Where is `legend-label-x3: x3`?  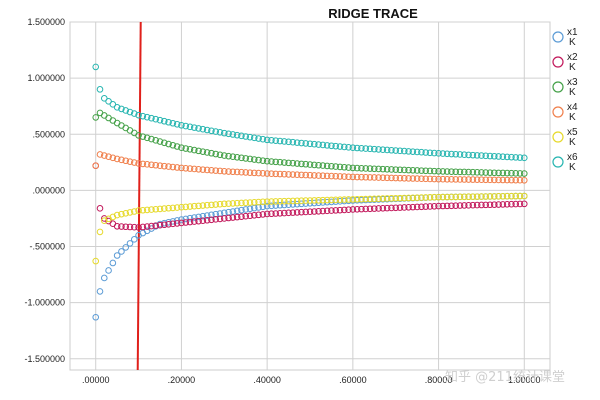 legend-label-x3: x3 is located at coordinates (572, 82).